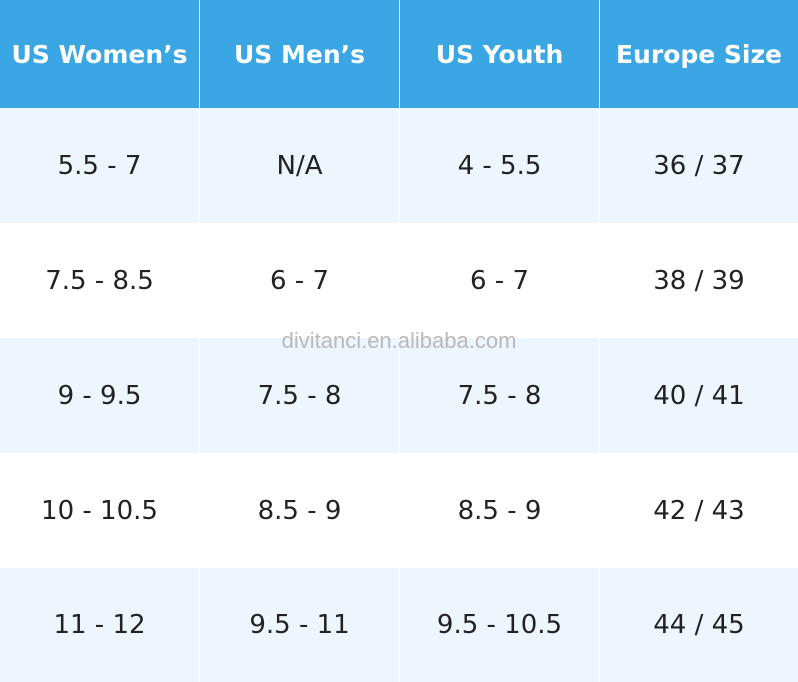 This screenshot has height=682, width=798. Describe the element at coordinates (300, 165) in the screenshot. I see `table-cell: N/A` at that location.